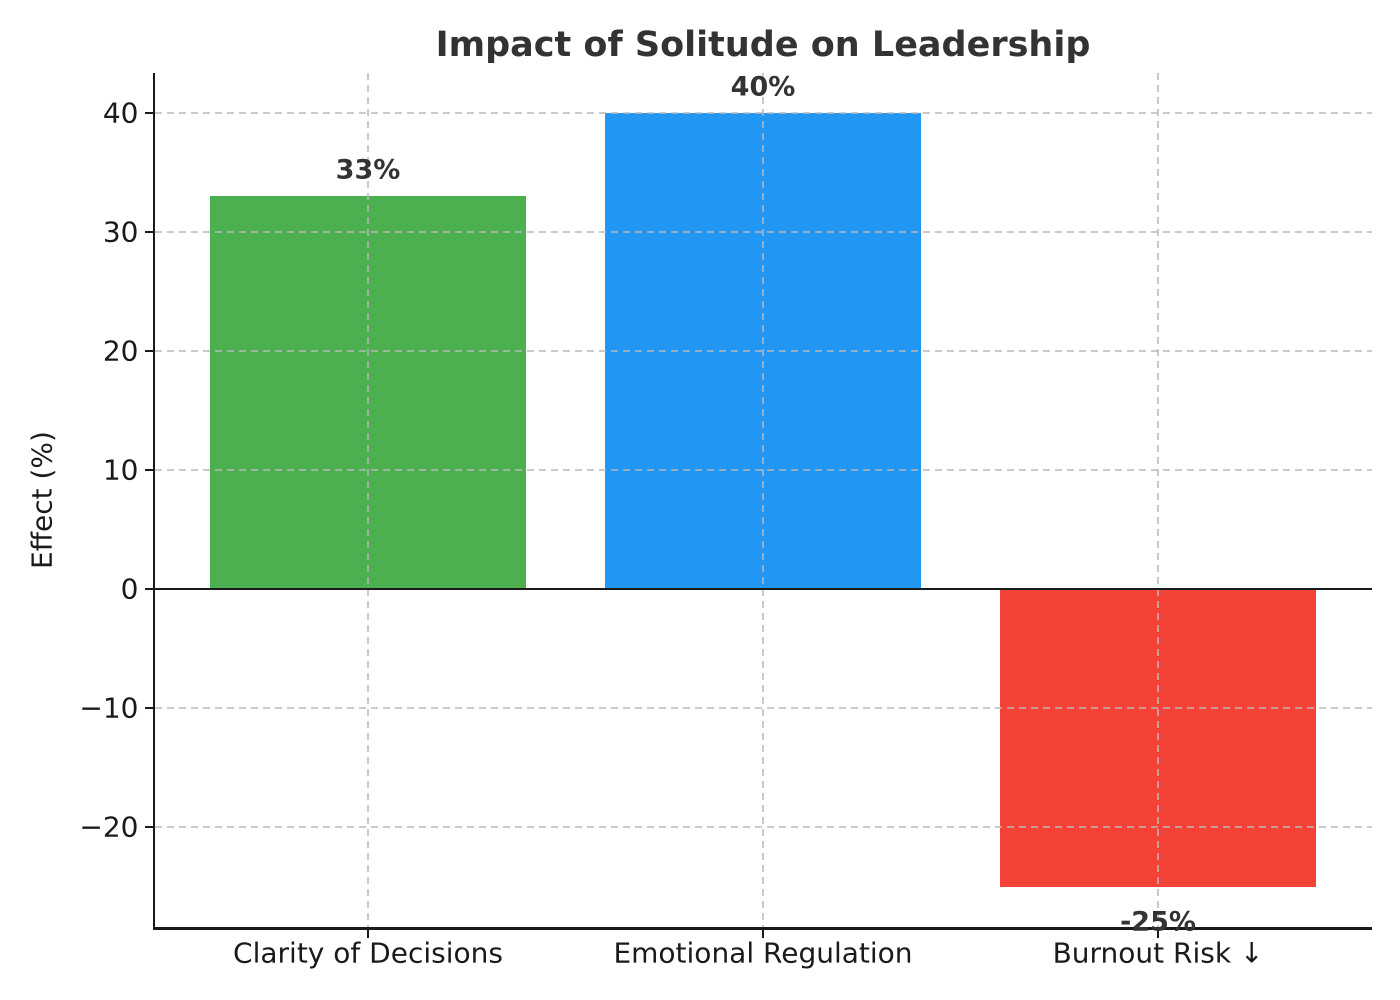 Image resolution: width=1400 pixels, height=1000 pixels. I want to click on bar-value-label: -25%, so click(1158, 921).